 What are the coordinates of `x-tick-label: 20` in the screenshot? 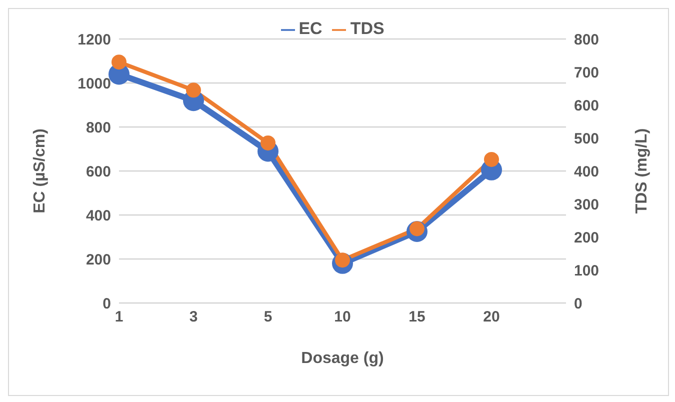 It's located at (491, 317).